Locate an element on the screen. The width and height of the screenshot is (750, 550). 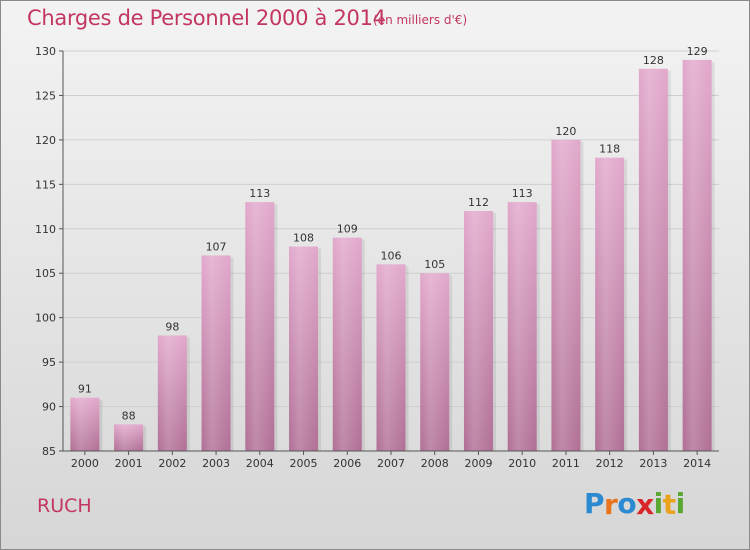
logo-letter: P is located at coordinates (594, 503).